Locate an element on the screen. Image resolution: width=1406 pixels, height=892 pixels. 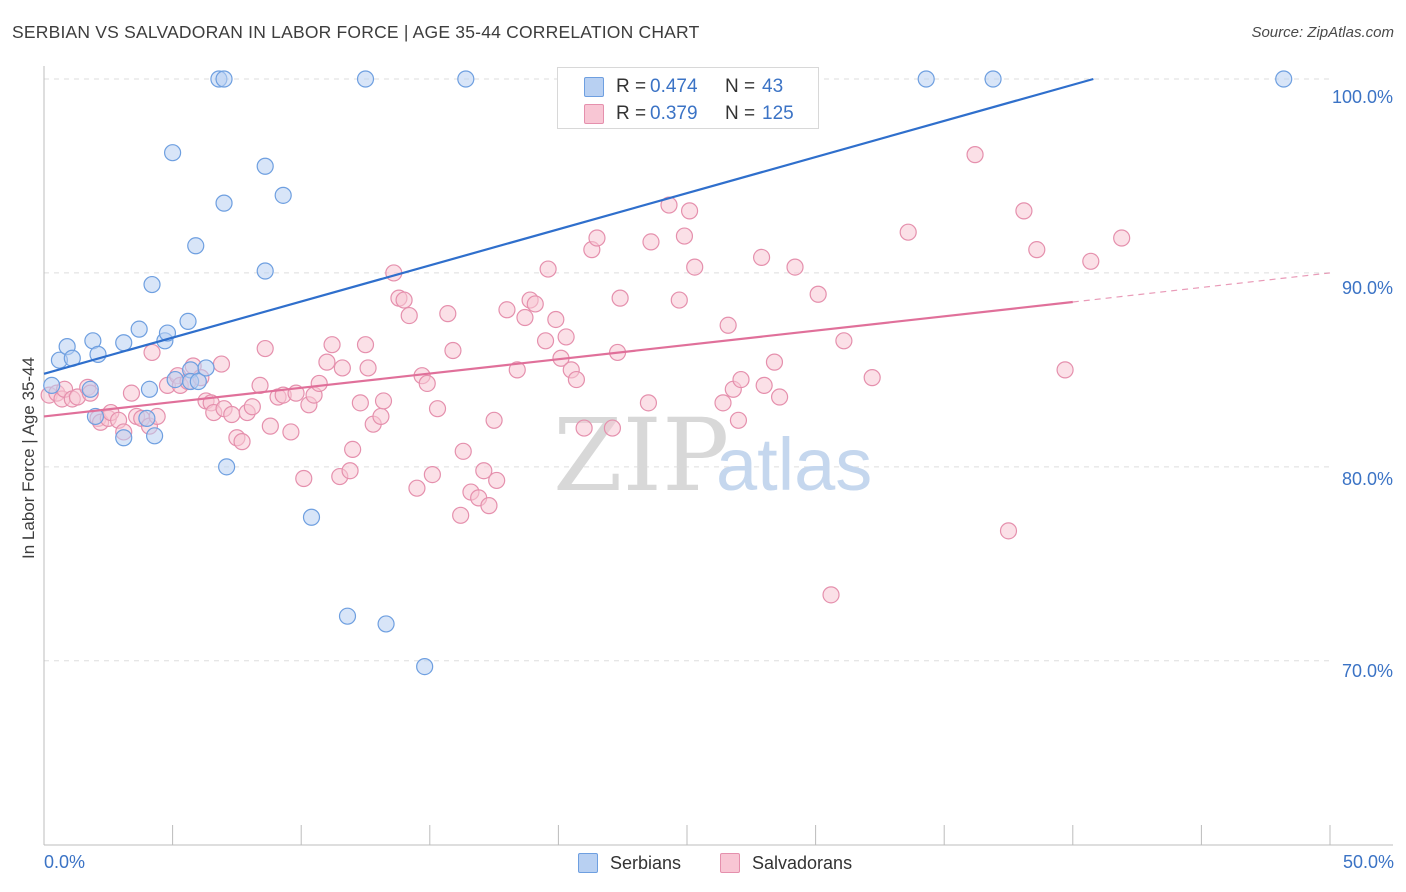
x-tick-label-min: 0.0% is located at coordinates (65, 862).